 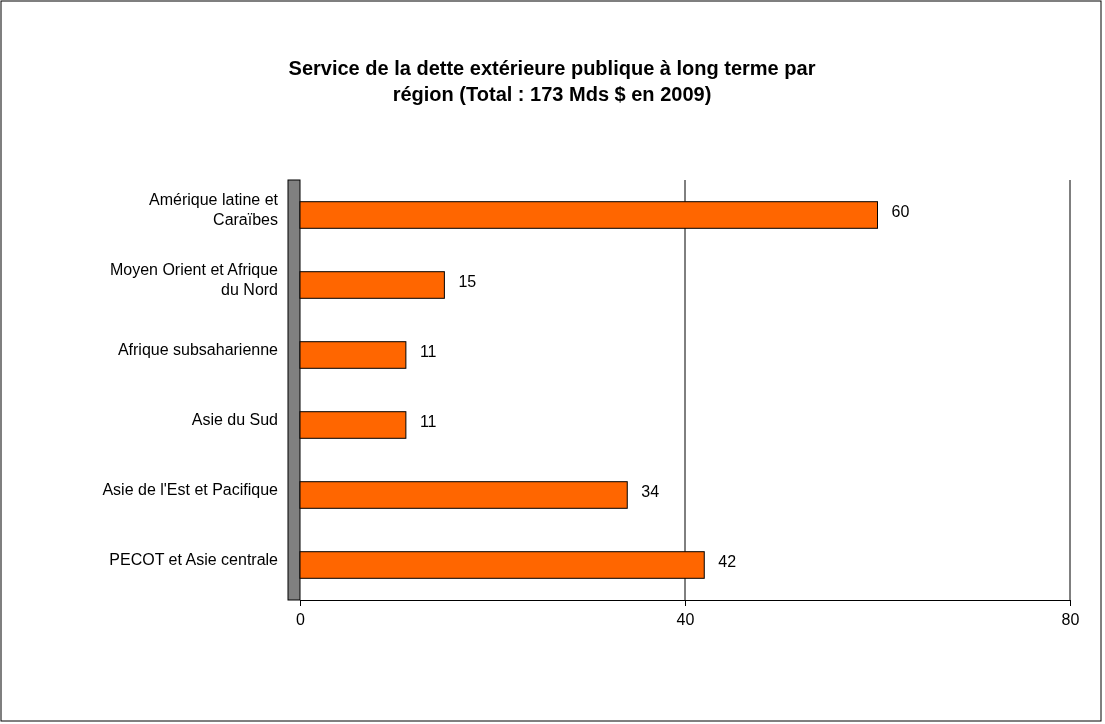 I want to click on y-tick-label: Afrique subsaharienne, so click(x=198, y=349).